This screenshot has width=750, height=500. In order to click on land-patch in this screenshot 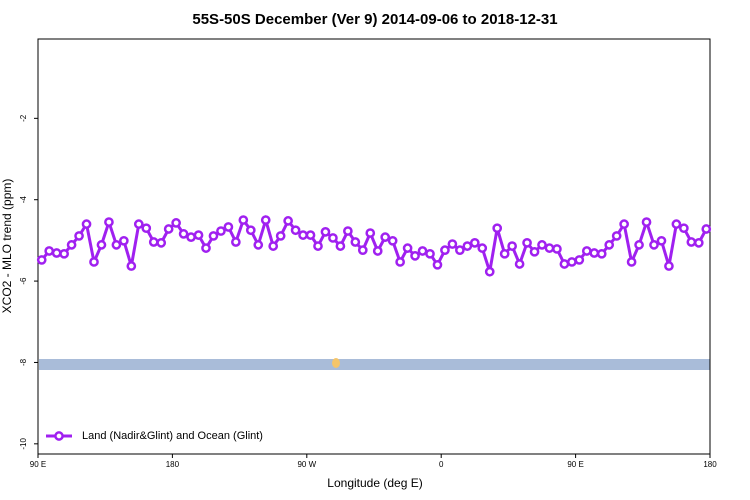, I will do `click(336, 363)`.